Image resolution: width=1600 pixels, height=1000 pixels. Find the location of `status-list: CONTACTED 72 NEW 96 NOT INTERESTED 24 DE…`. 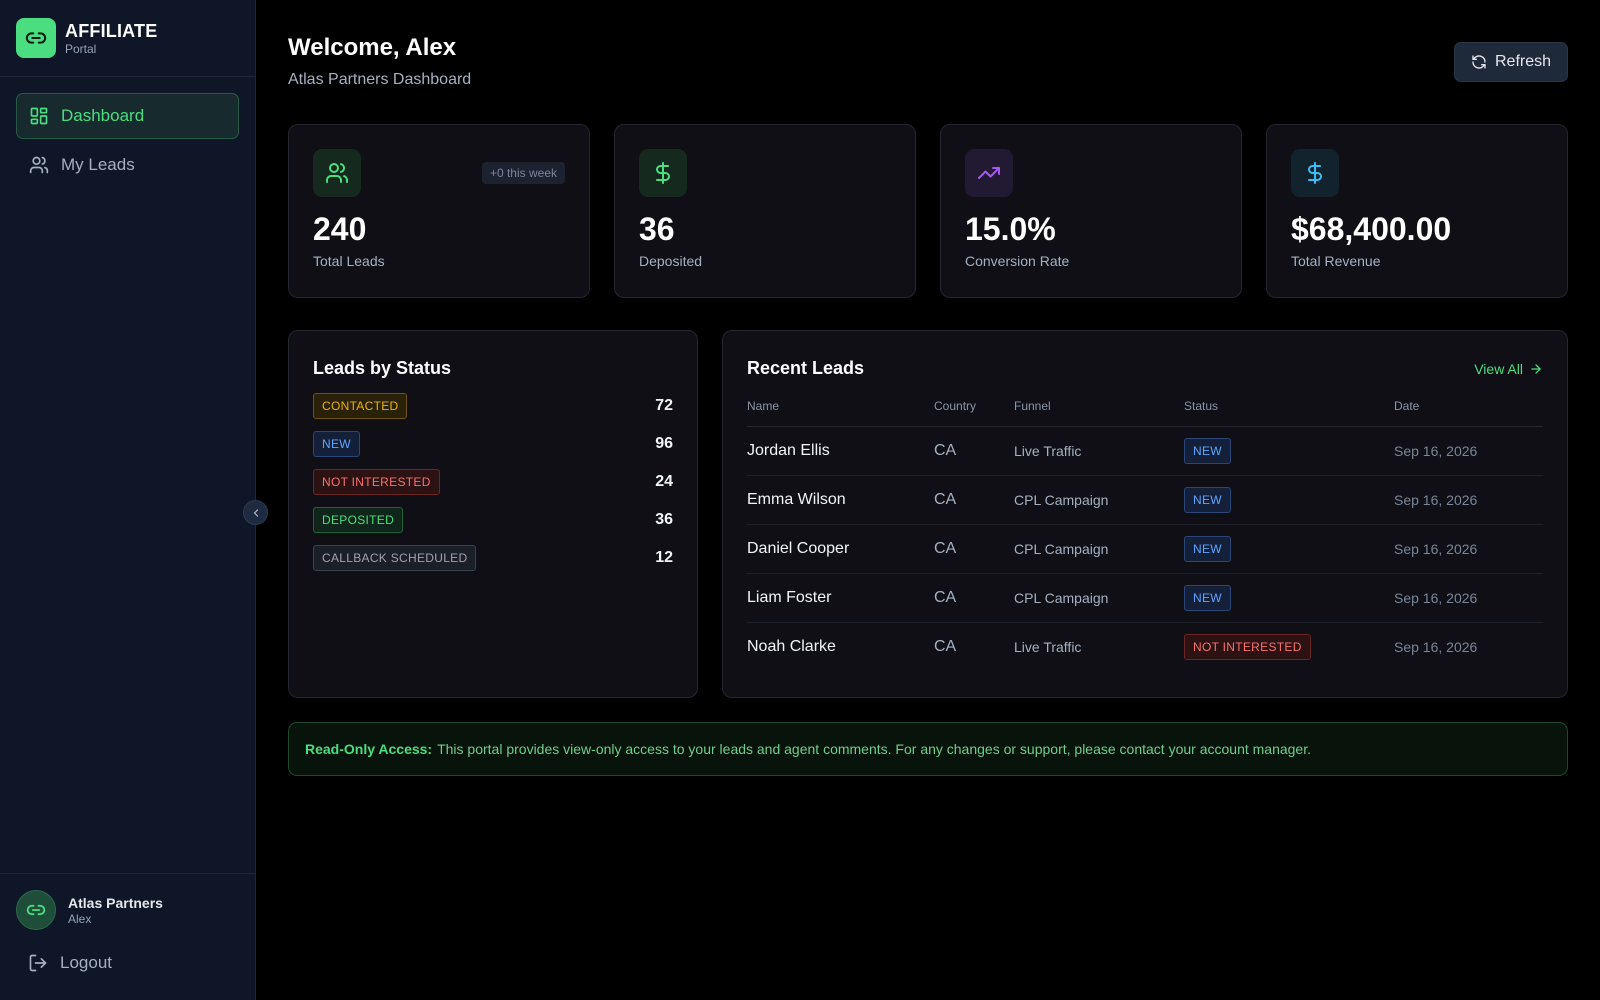

status-list: CONTACTED 72 NEW 96 NOT INTERESTED 24 DE… is located at coordinates (493, 482).